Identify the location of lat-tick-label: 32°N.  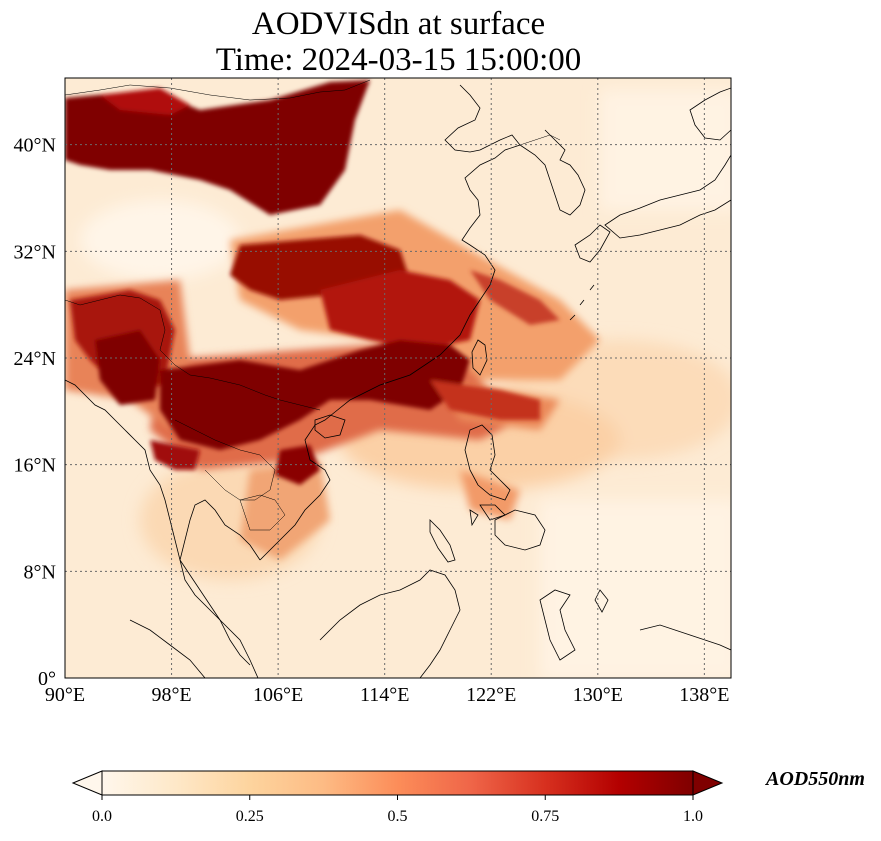
(35, 252).